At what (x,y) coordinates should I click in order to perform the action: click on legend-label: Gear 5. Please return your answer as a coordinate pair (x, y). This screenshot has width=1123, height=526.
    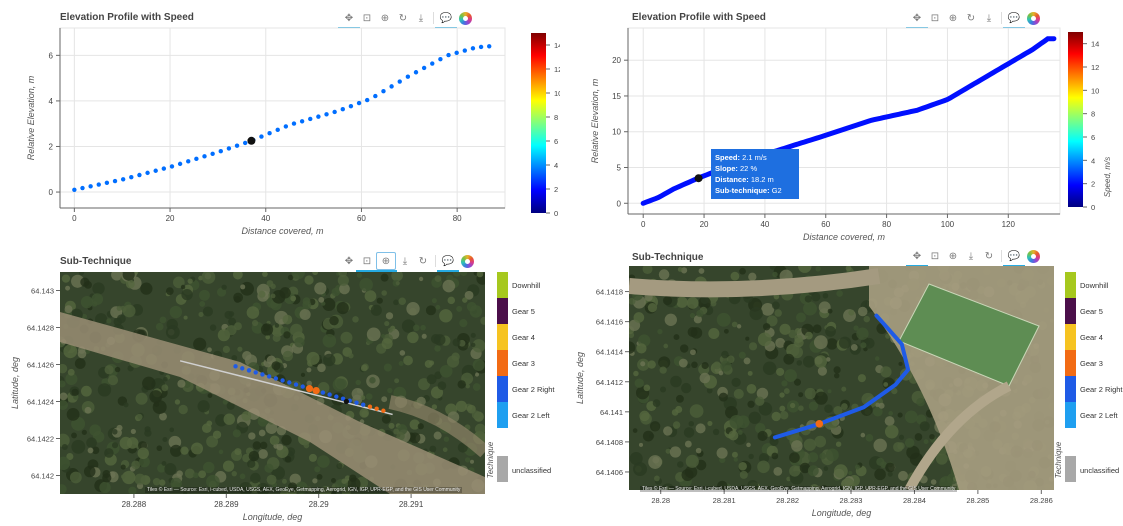
    Looking at the image, I should click on (523, 311).